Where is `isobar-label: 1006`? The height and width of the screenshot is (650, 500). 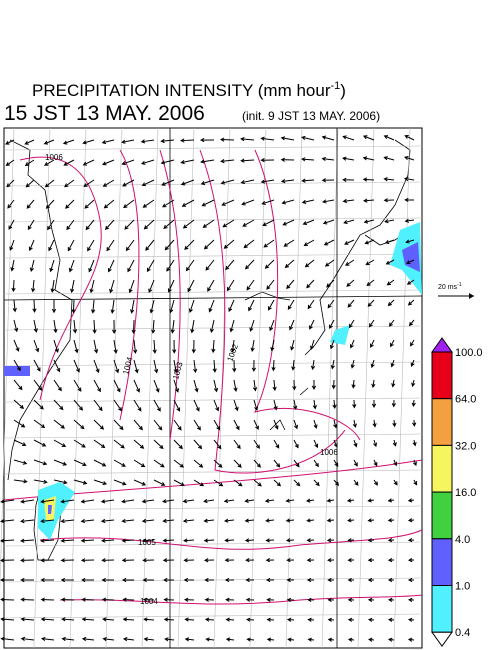
isobar-label: 1006 is located at coordinates (54, 157).